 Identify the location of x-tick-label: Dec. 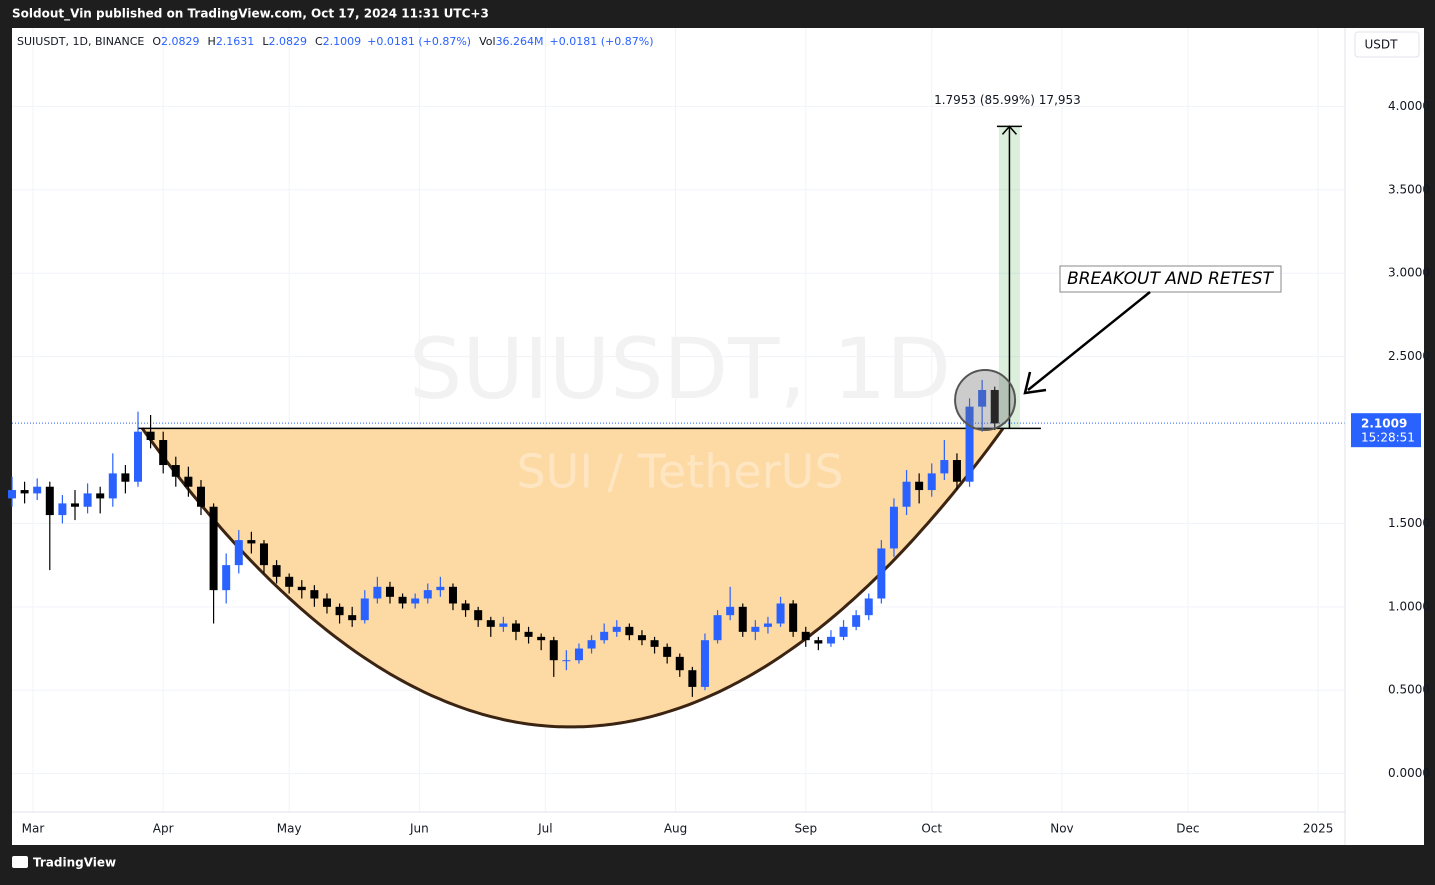
(1187, 829).